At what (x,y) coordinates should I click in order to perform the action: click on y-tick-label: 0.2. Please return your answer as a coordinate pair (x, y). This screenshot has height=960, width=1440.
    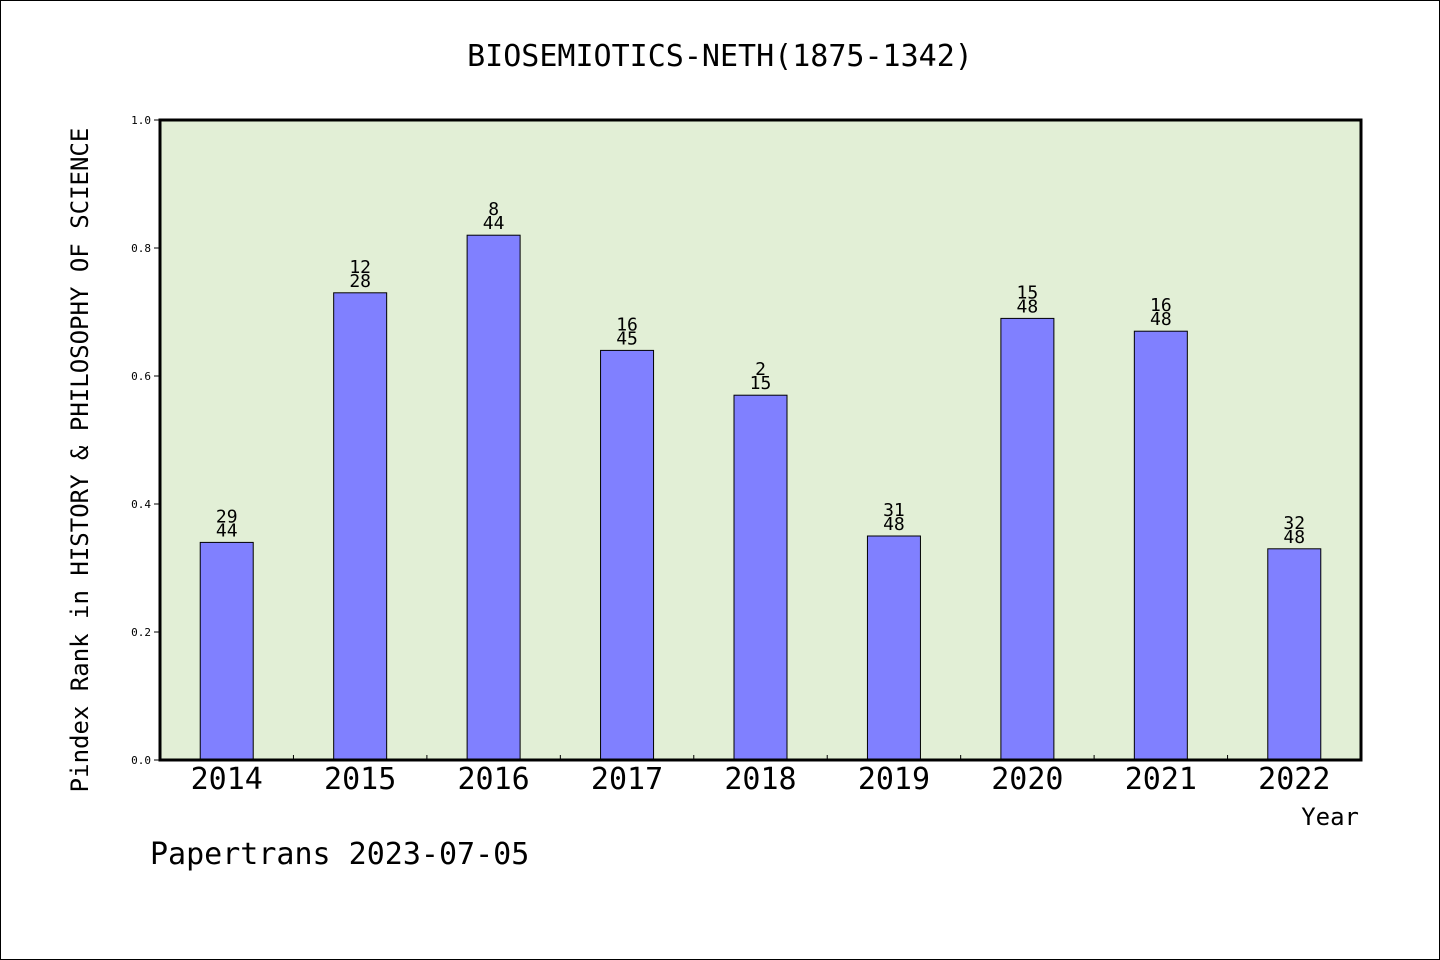
    Looking at the image, I should click on (141, 632).